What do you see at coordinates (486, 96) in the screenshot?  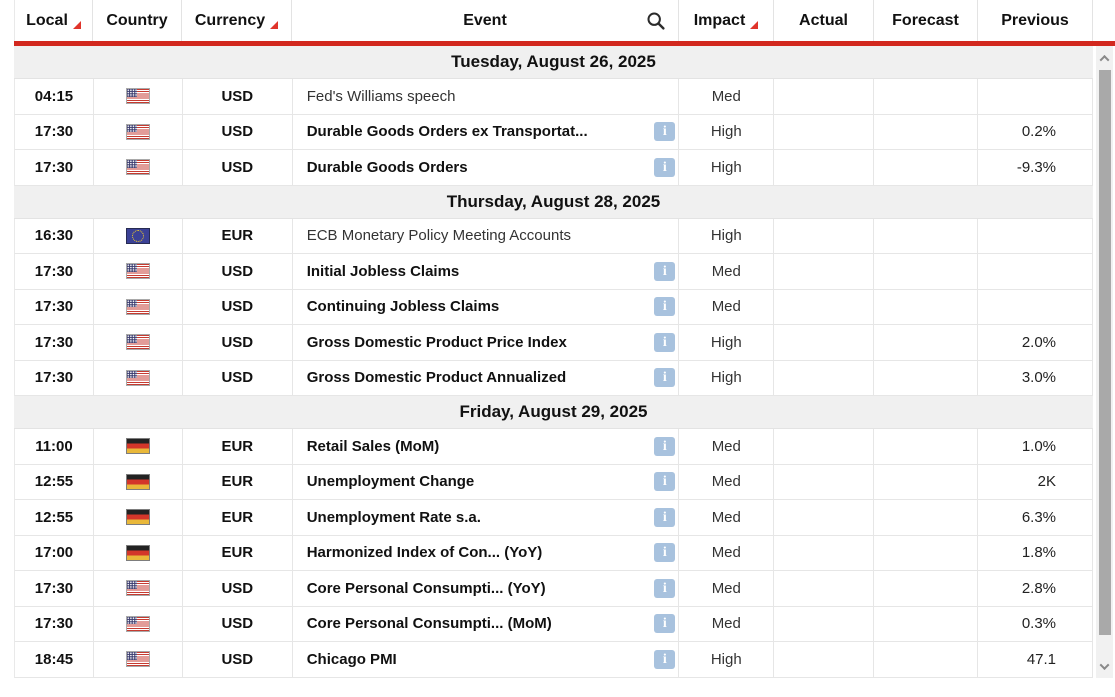 I see `event-cell: Fed's Williams speech` at bounding box center [486, 96].